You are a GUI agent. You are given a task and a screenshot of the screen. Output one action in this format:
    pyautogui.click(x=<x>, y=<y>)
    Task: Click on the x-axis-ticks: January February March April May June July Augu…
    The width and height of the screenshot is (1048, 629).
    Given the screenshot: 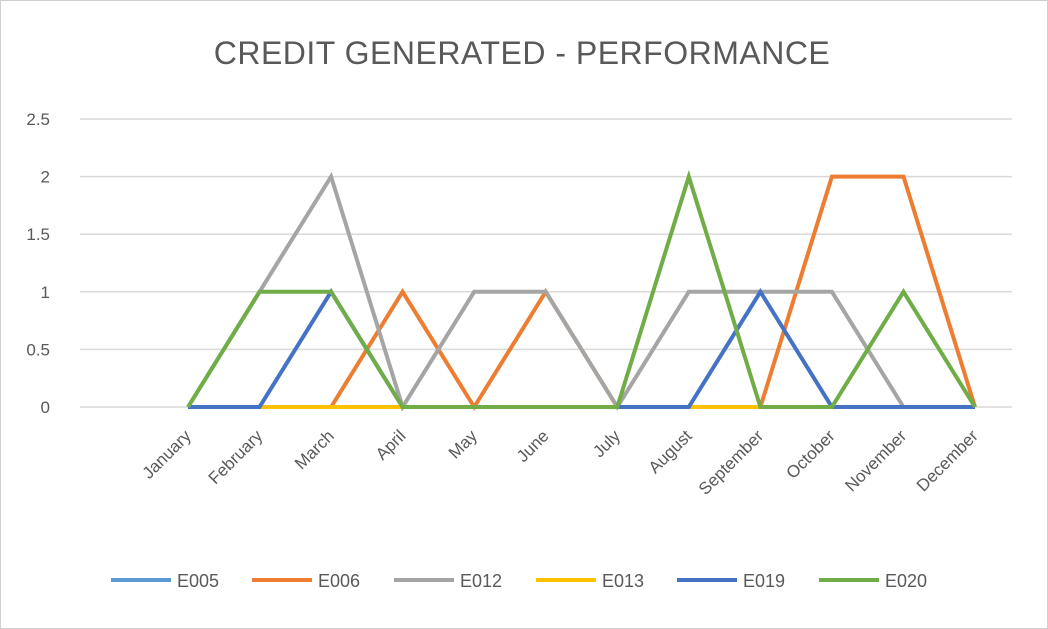 What is the action you would take?
    pyautogui.click(x=560, y=462)
    